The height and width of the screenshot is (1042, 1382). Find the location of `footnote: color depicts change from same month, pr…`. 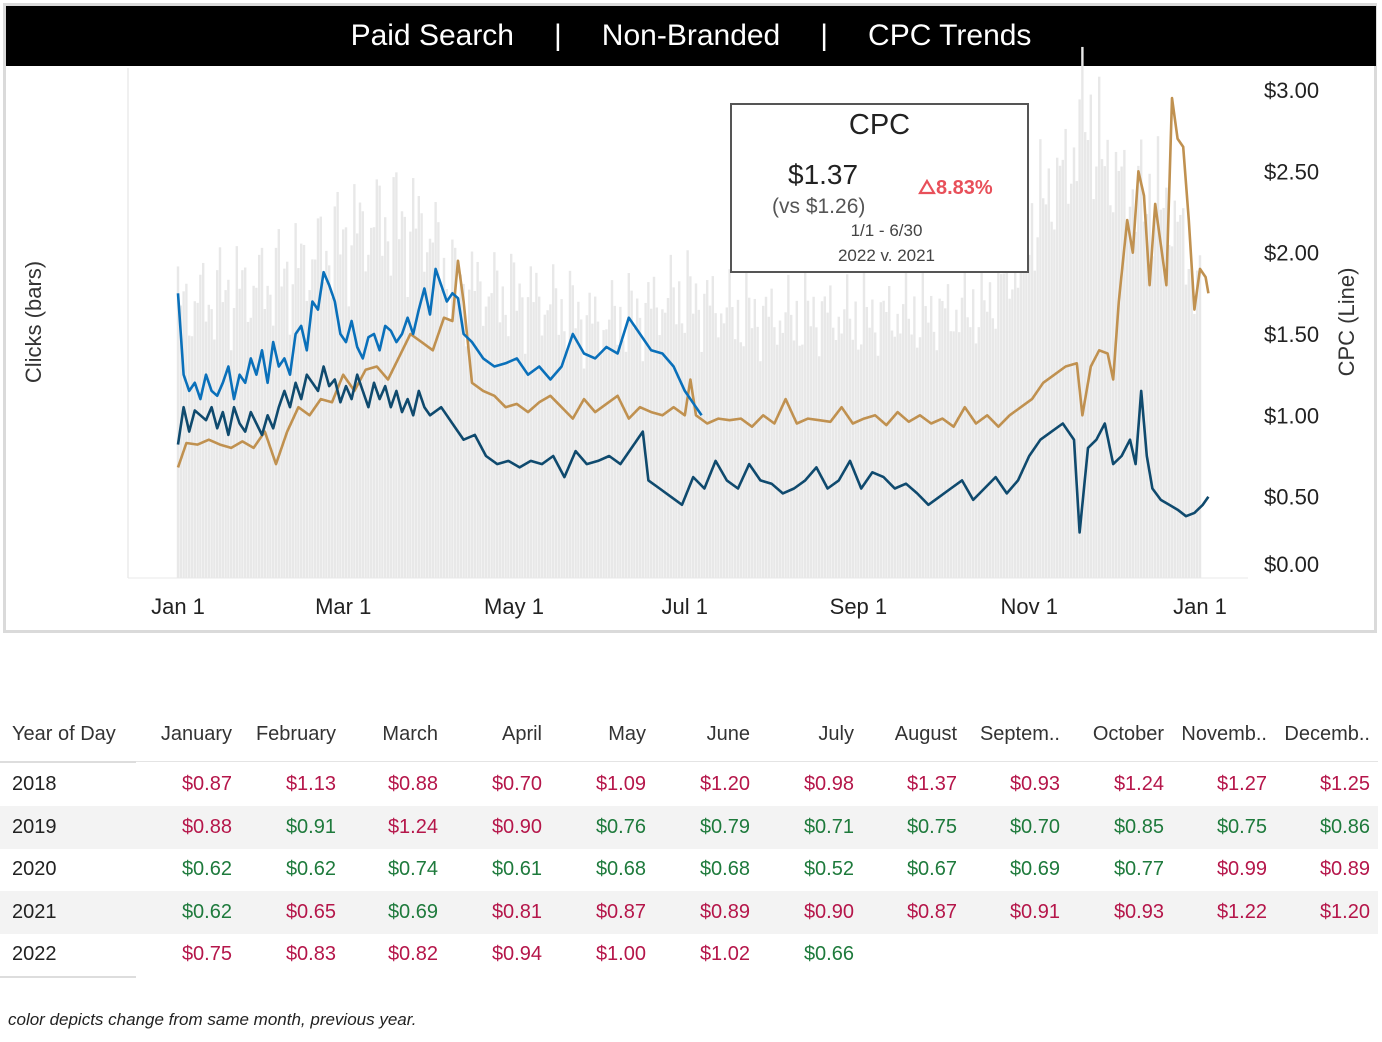

footnote: color depicts change from same month, pr… is located at coordinates (212, 1019).